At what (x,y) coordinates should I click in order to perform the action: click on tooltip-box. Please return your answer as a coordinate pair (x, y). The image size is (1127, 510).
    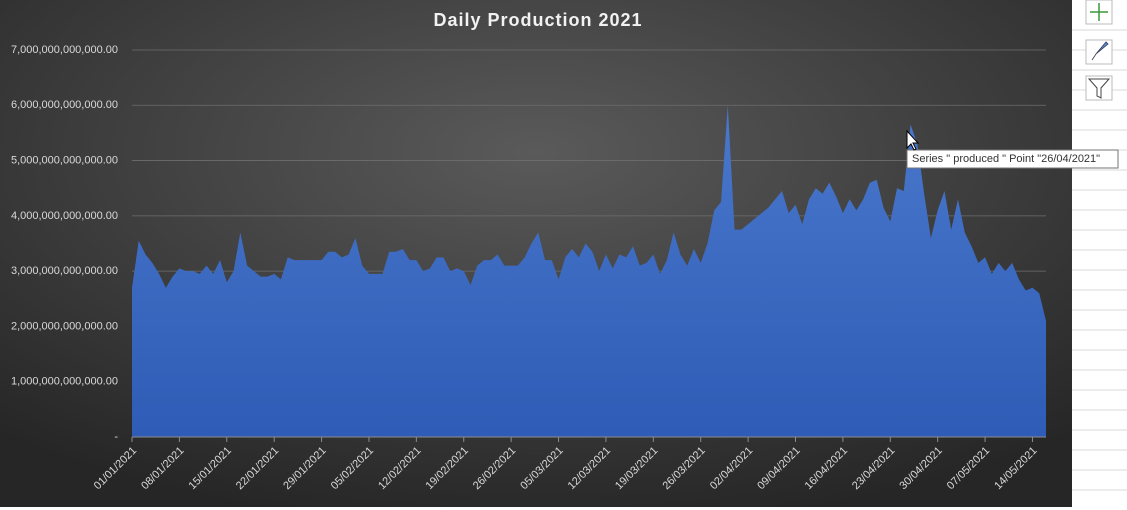
    Looking at the image, I should click on (1012, 159).